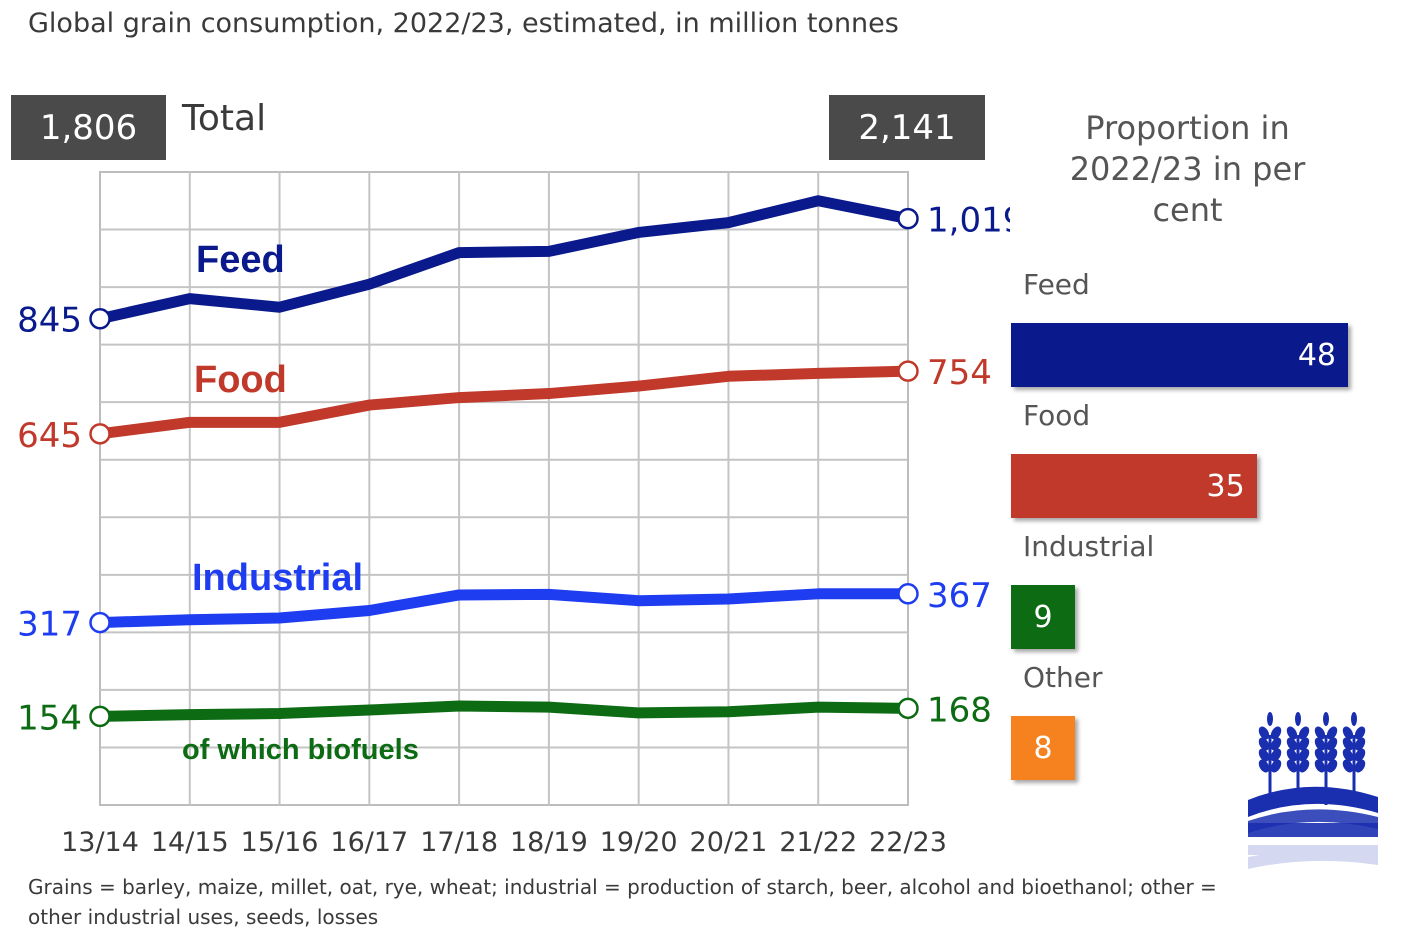 The height and width of the screenshot is (932, 1403). I want to click on x-tick-label: 18/19, so click(549, 842).